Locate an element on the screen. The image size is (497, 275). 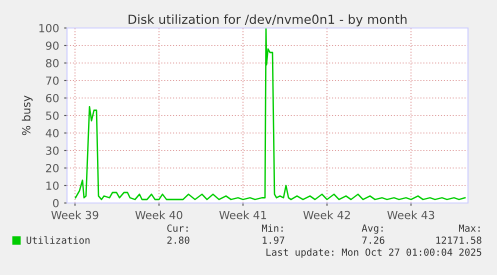
x-tick-label: Week 41 is located at coordinates (242, 215).